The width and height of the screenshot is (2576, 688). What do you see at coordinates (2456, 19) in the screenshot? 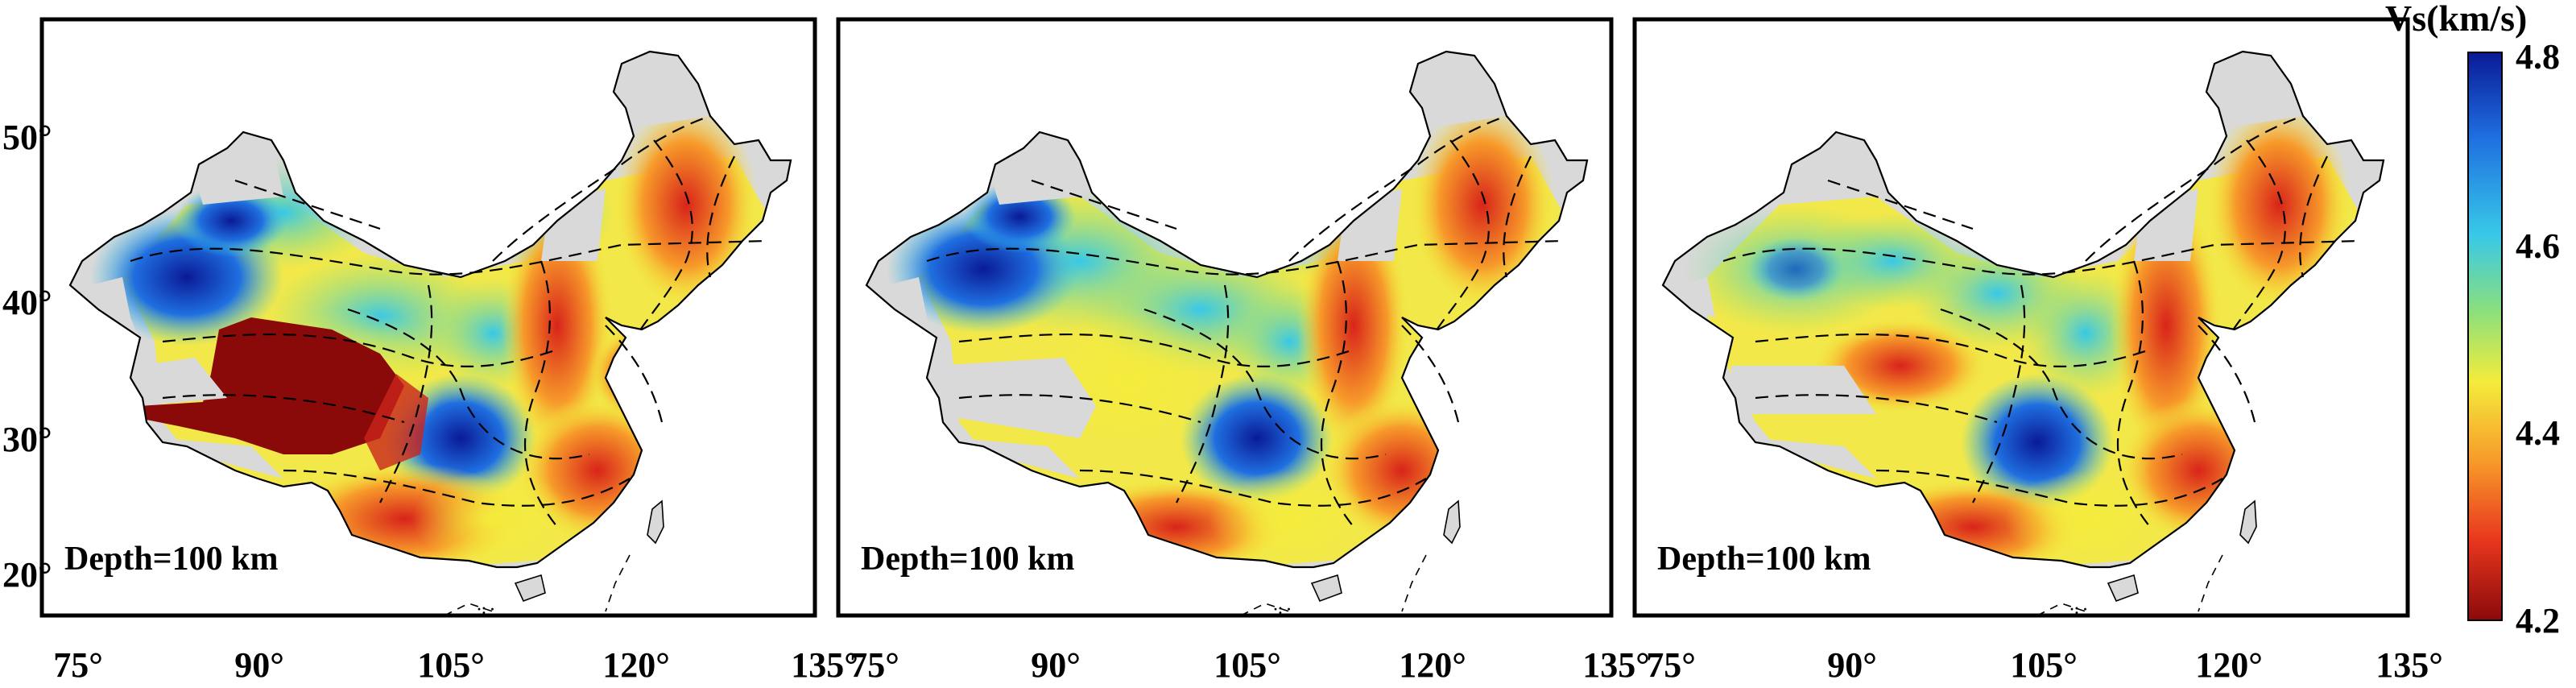
I see `colorbar-title: Vs(km/s)` at bounding box center [2456, 19].